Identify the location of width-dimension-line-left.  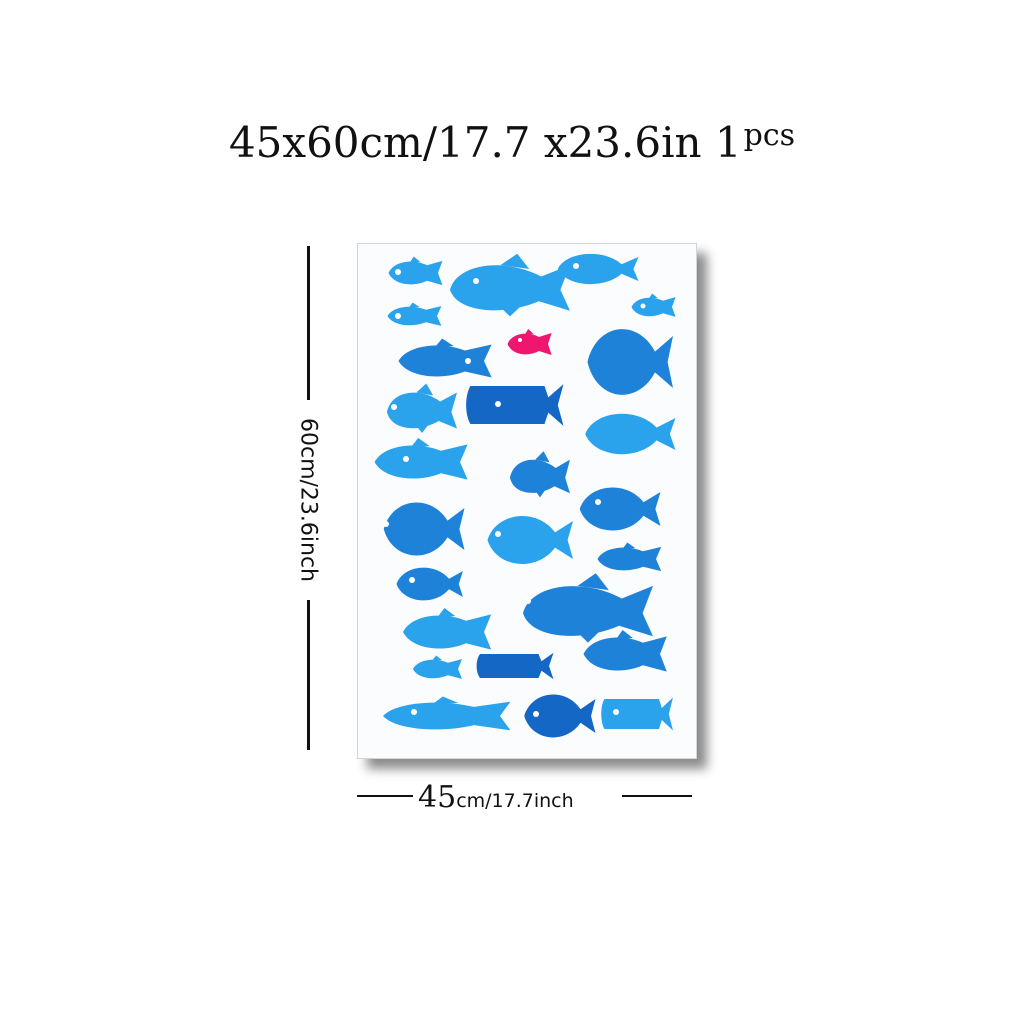
(385, 796).